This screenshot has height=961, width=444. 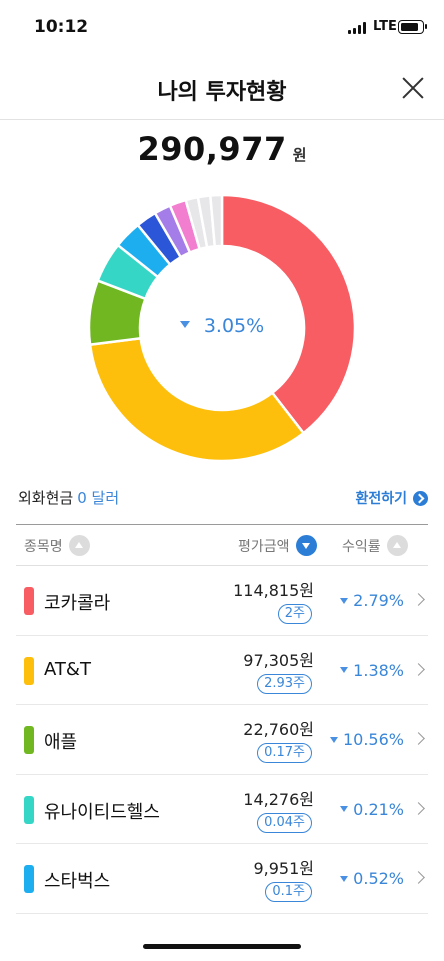 I want to click on stock-rate: 0.21%, so click(x=372, y=809).